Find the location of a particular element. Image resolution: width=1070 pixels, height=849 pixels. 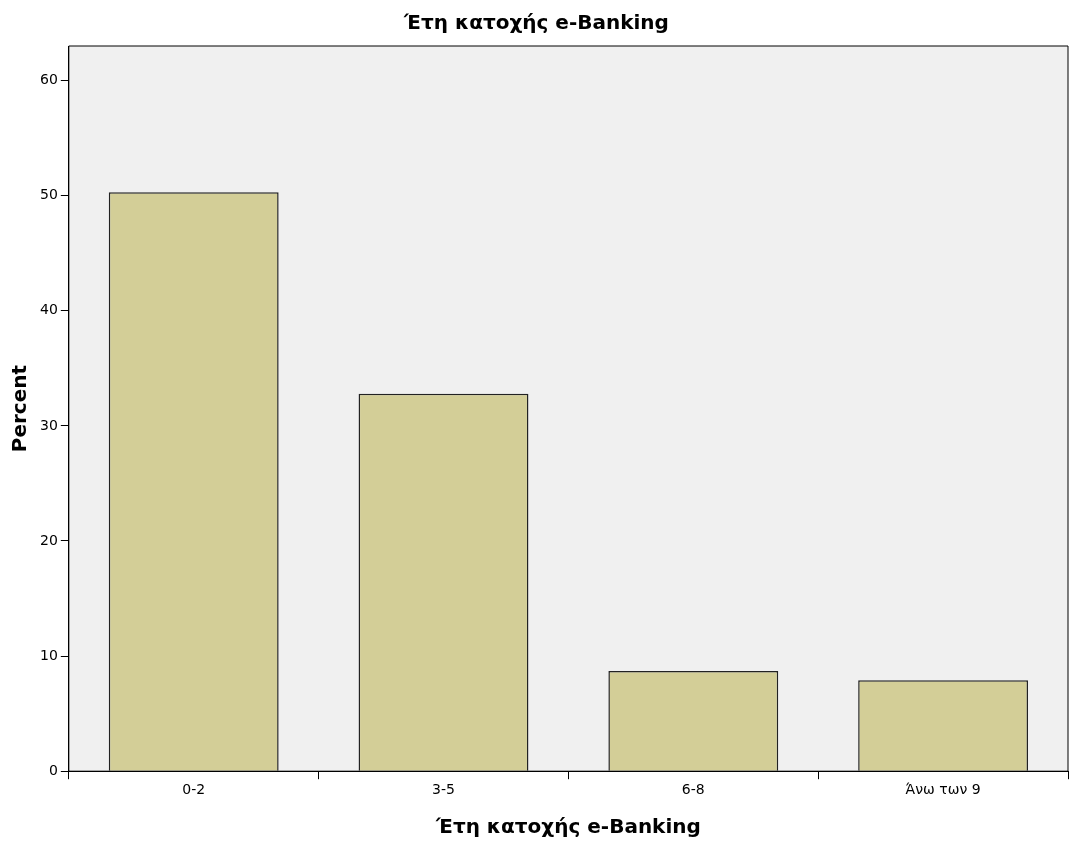

y-axis-title: Percent is located at coordinates (19, 408).